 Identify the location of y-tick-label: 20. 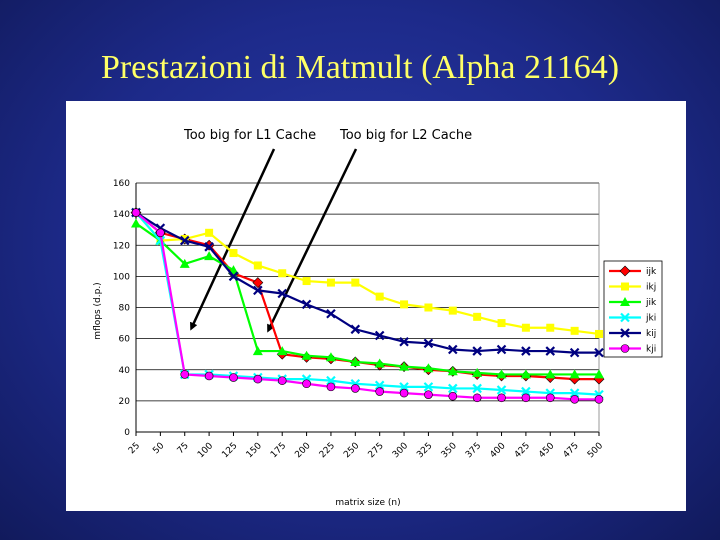
(125, 402).